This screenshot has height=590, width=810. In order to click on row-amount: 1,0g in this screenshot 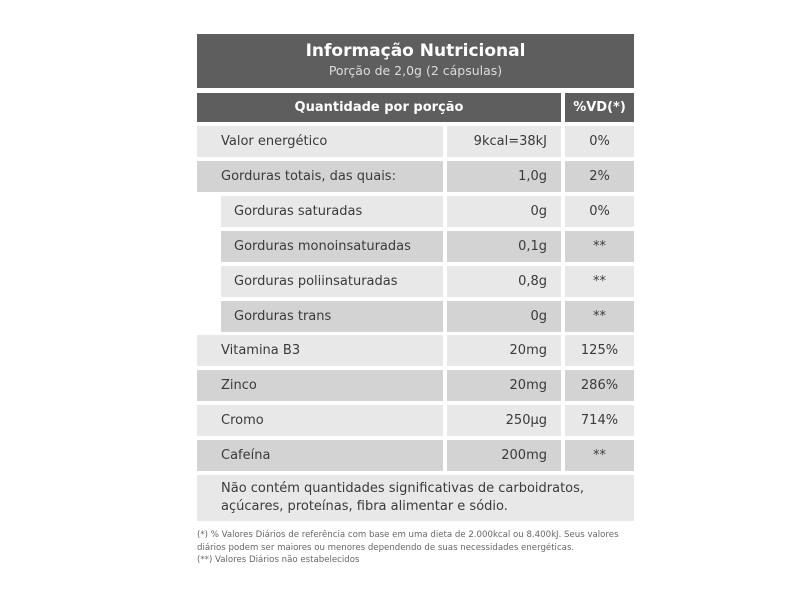, I will do `click(504, 176)`.